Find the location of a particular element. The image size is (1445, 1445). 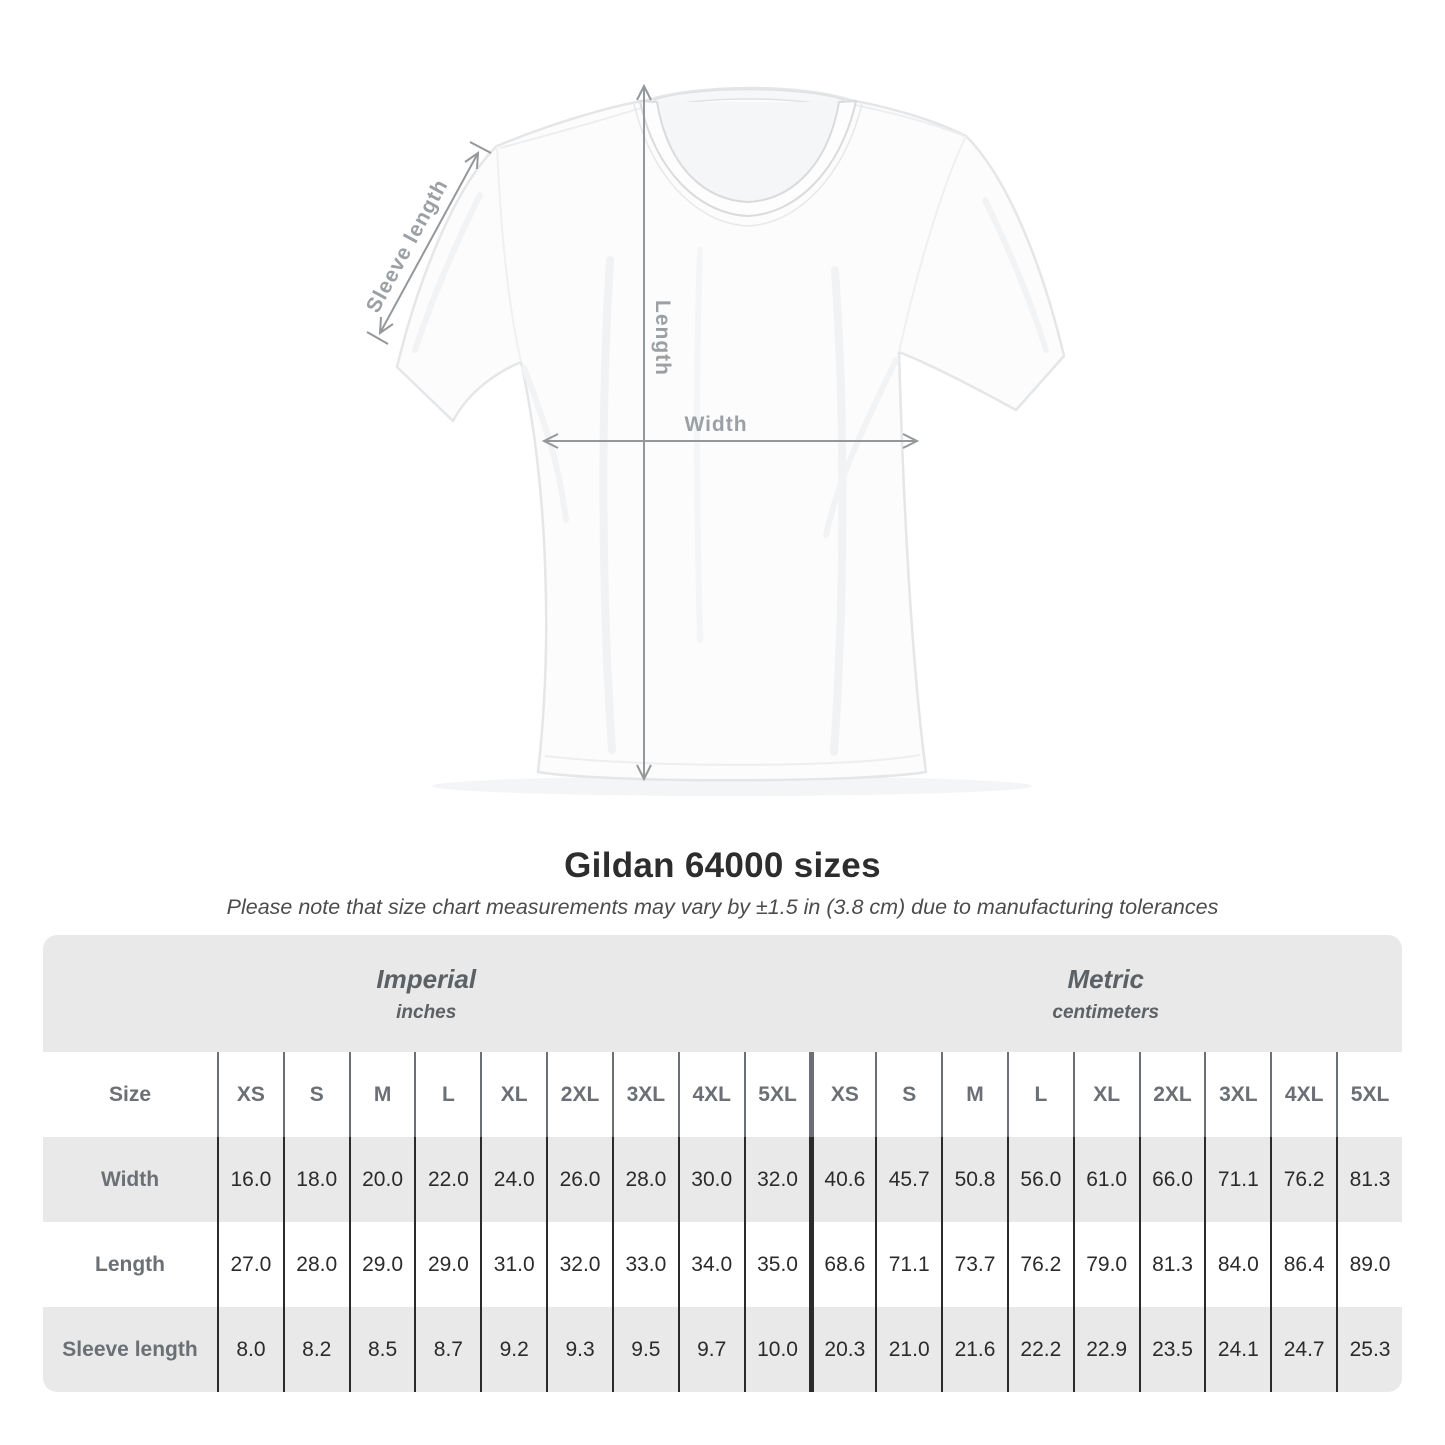

value-cell: 9.7 is located at coordinates (710, 1349).